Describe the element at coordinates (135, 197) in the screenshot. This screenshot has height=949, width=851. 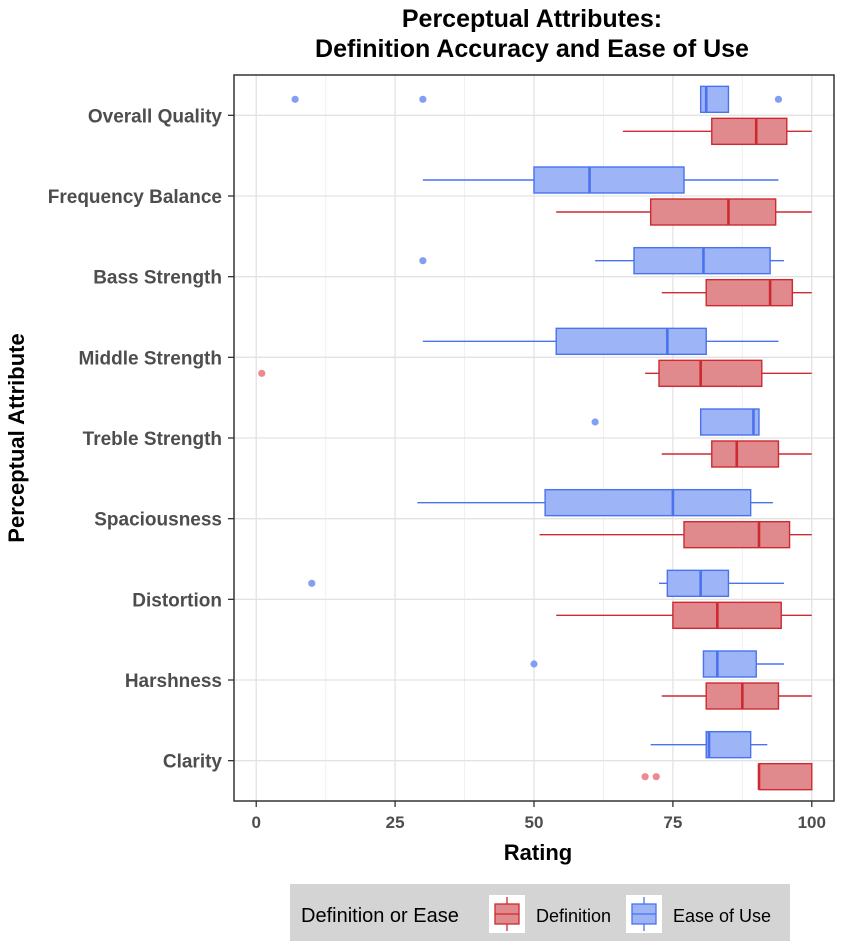
I see `y-tick-label: Frequency Balance` at that location.